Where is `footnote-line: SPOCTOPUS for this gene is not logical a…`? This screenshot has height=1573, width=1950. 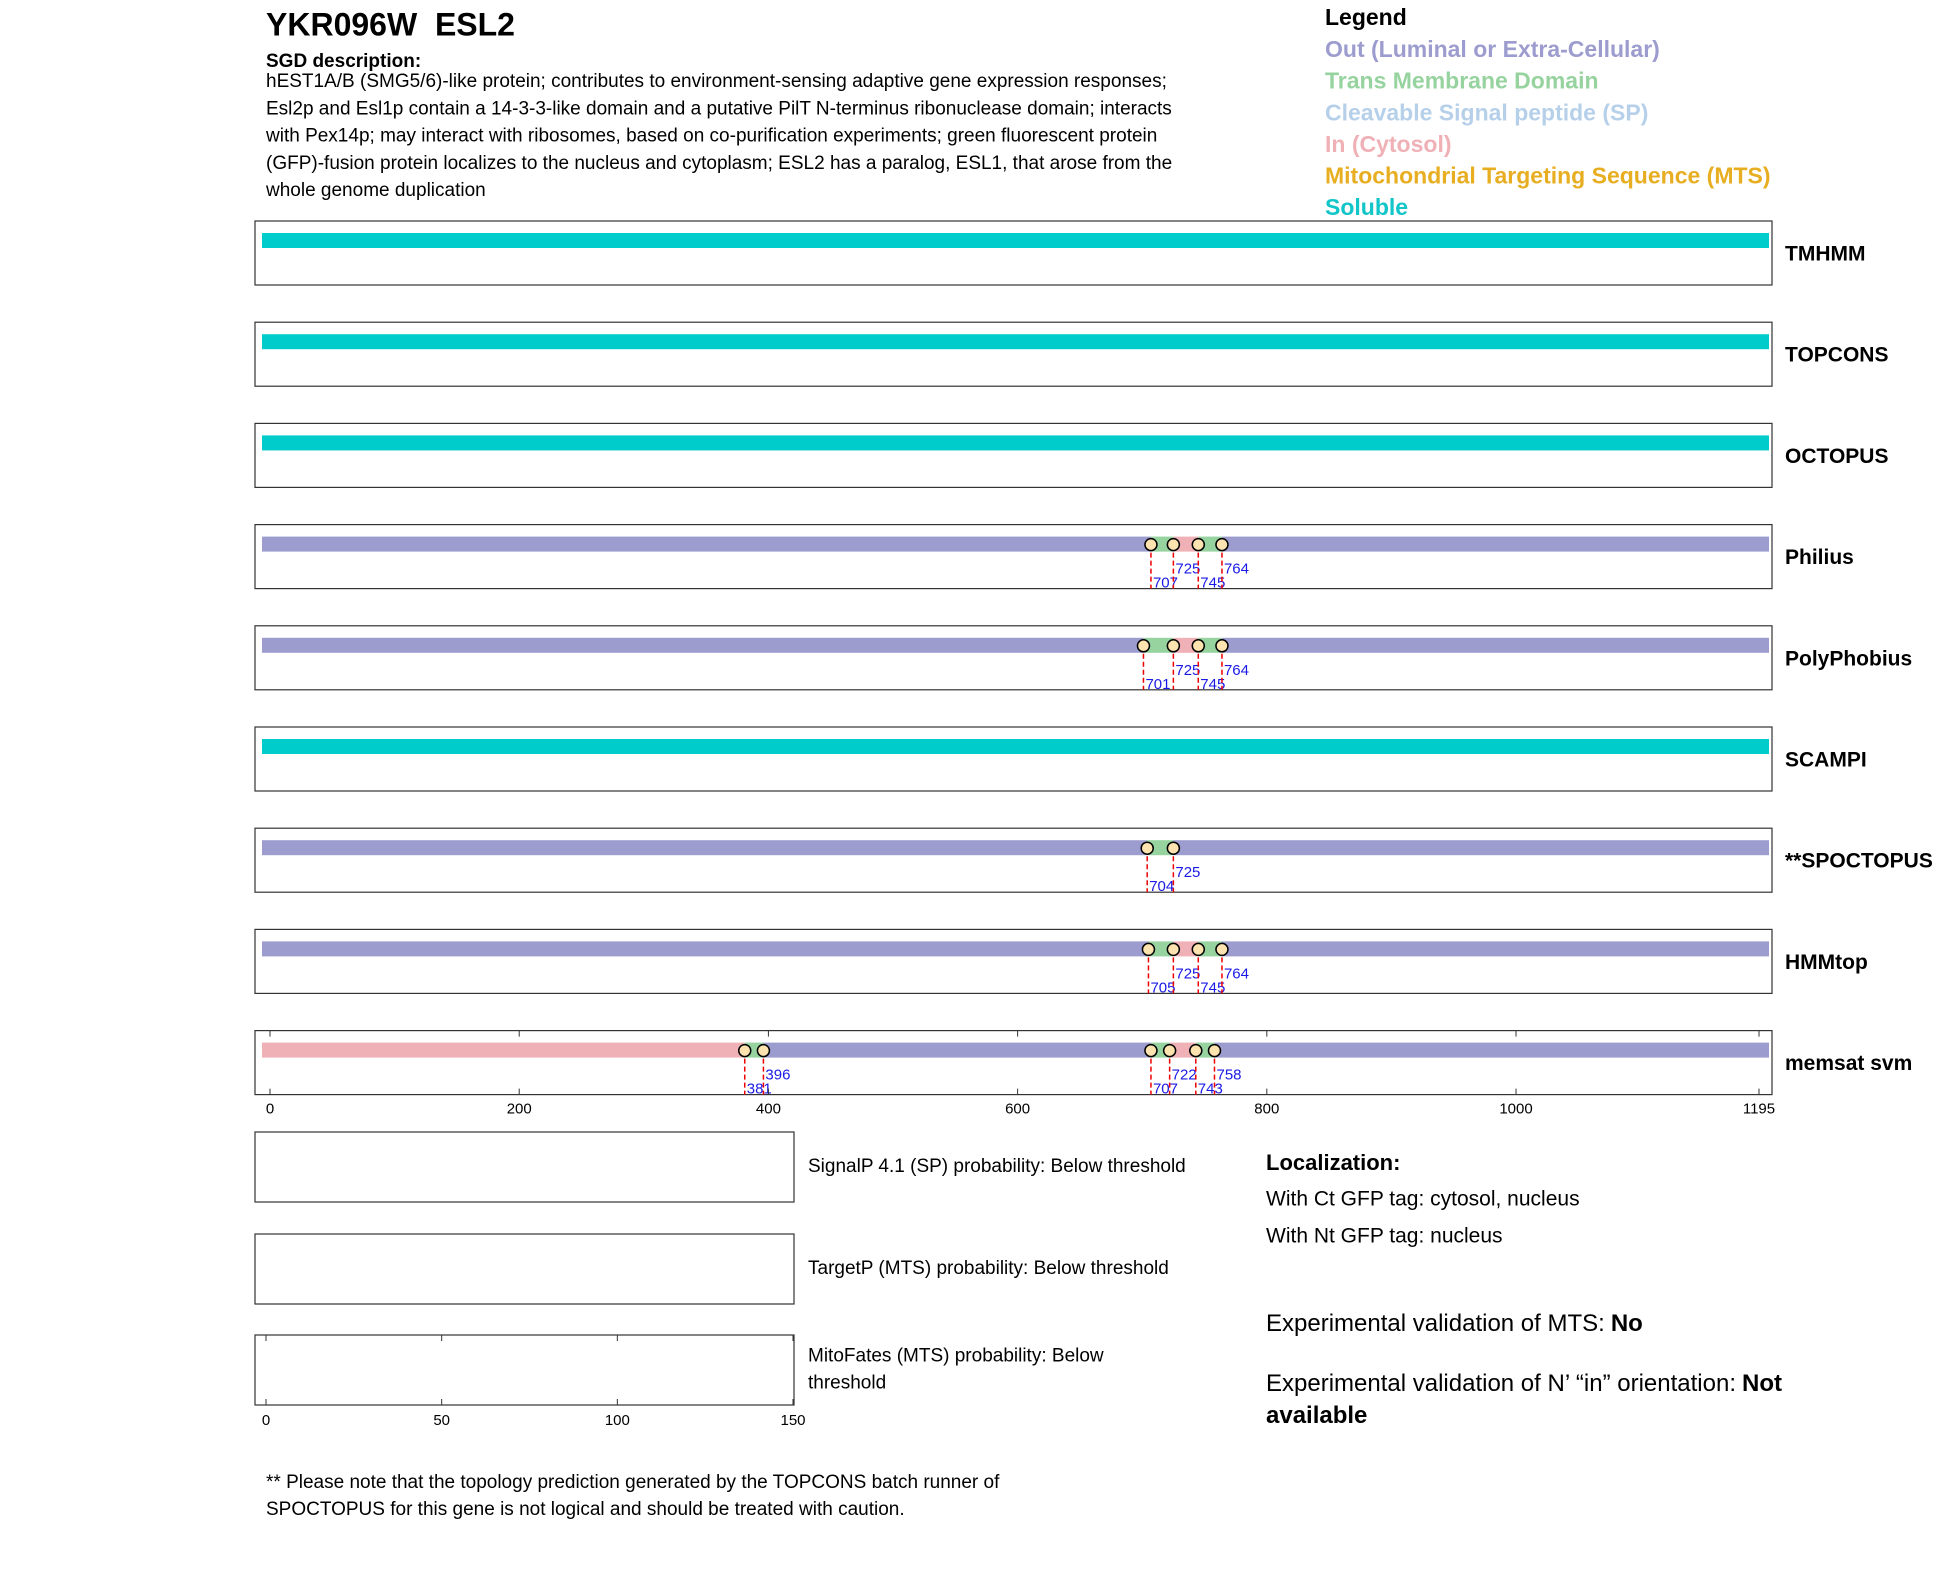 footnote-line: SPOCTOPUS for this gene is not logical a… is located at coordinates (585, 1509).